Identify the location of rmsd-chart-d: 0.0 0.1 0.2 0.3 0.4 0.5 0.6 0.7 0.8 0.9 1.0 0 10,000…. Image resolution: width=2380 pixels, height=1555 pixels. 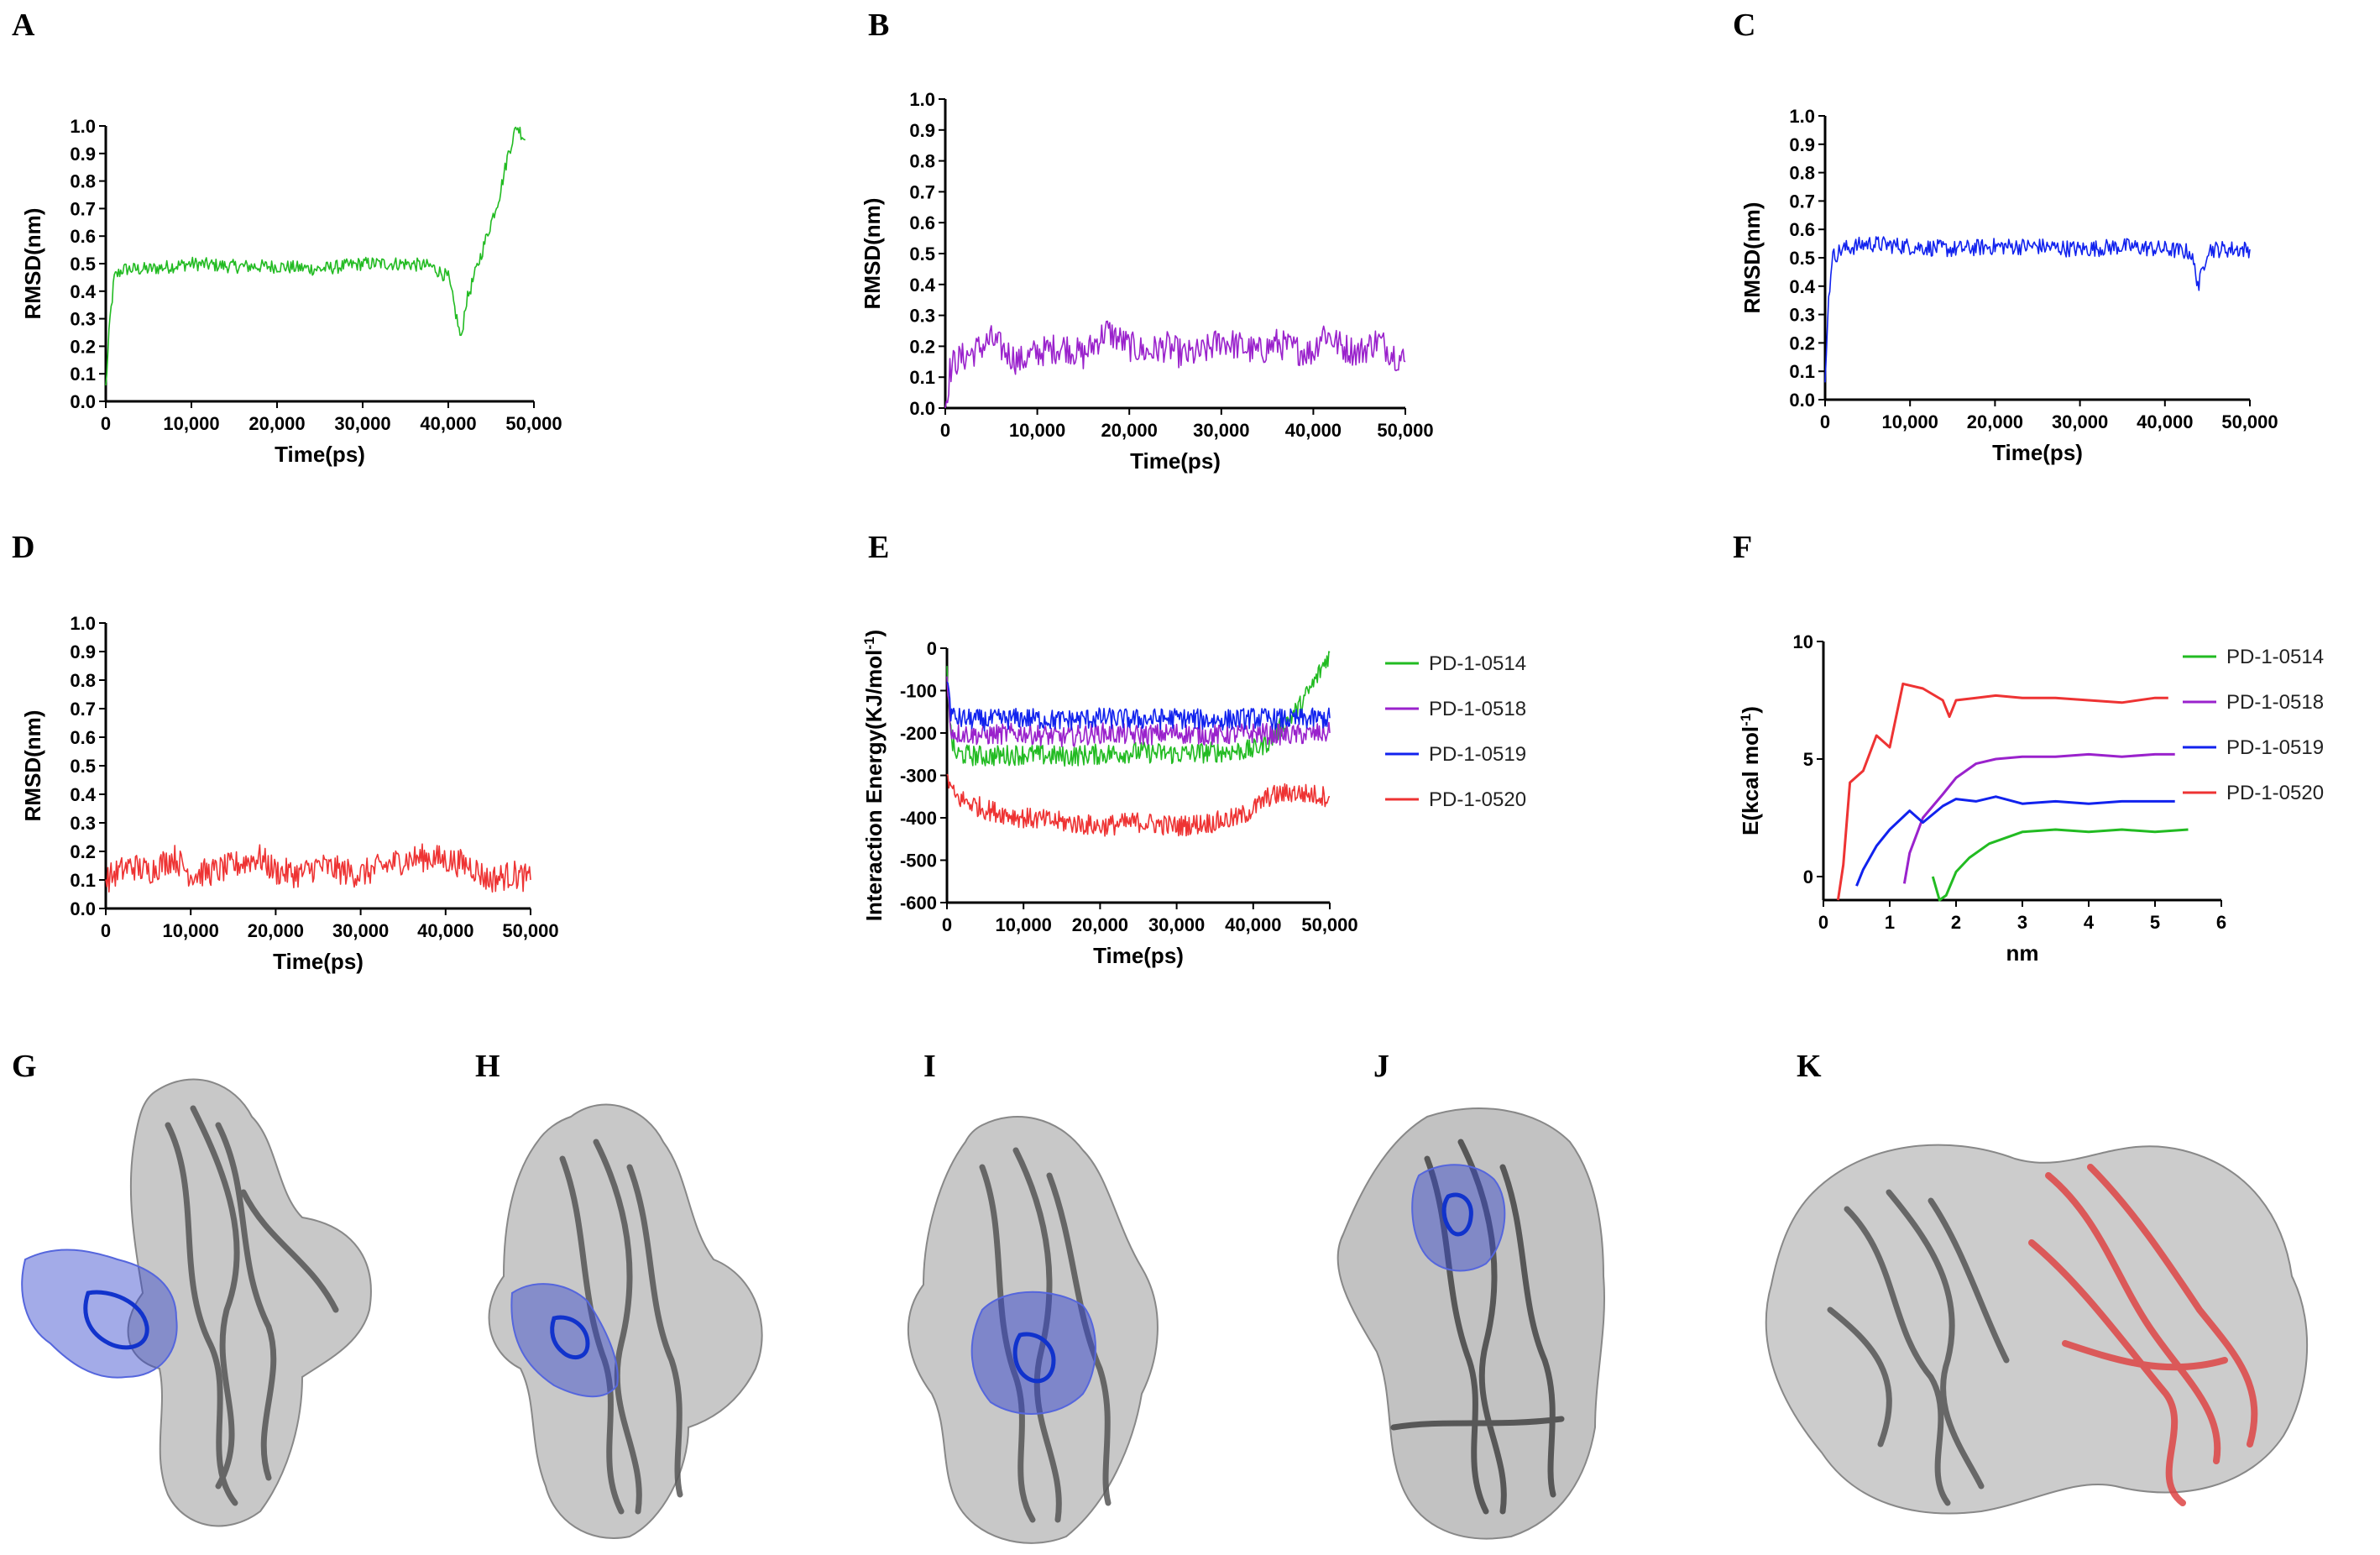
(289, 793).